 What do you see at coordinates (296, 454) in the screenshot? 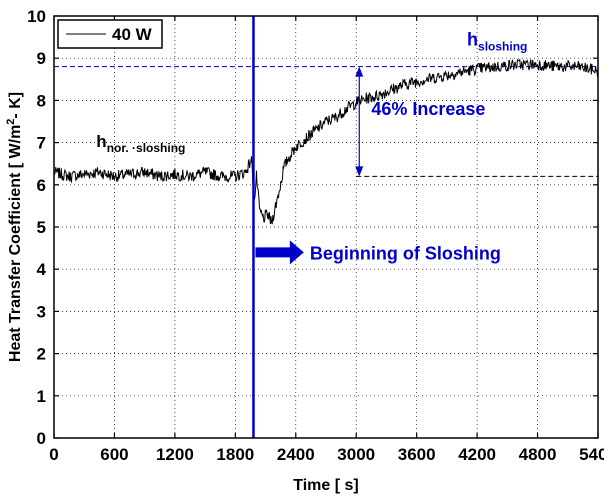
I see `x-tick-label-4: 2400` at bounding box center [296, 454].